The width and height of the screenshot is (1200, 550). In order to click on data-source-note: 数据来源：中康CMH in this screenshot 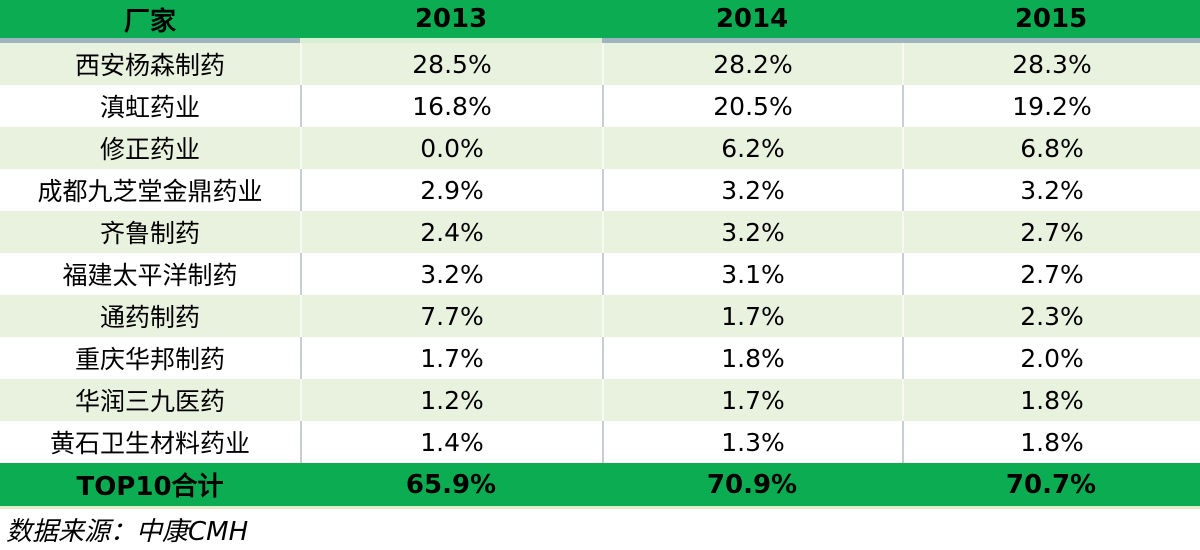, I will do `click(127, 532)`.